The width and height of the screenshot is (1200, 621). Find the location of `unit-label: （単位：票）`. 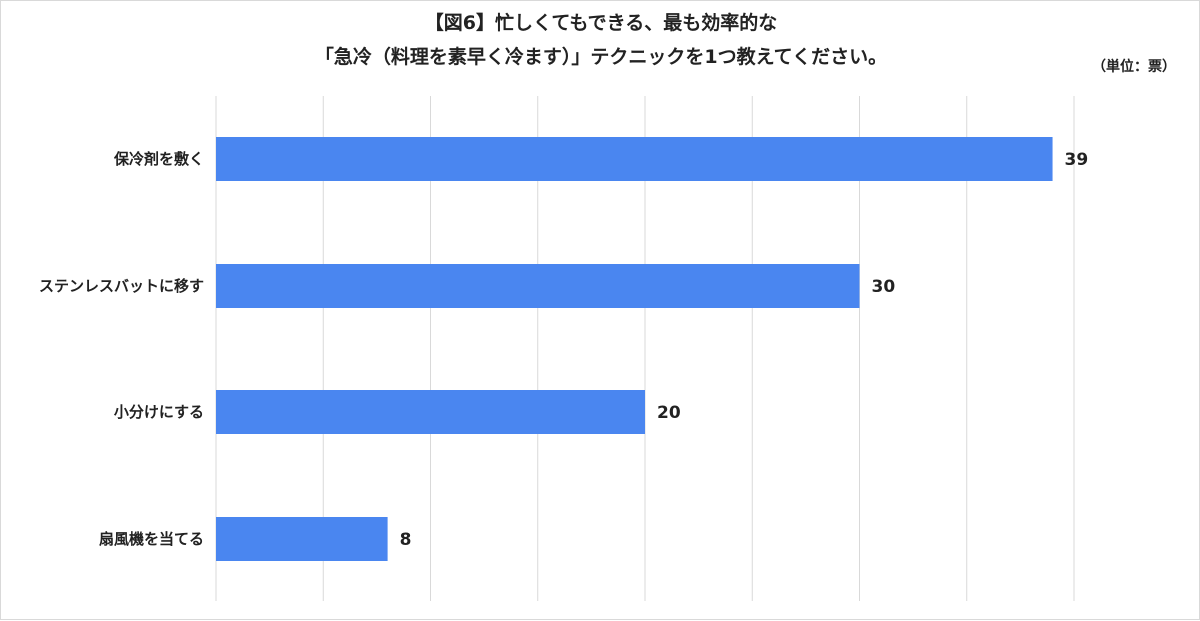

unit-label: （単位：票） is located at coordinates (1134, 66).